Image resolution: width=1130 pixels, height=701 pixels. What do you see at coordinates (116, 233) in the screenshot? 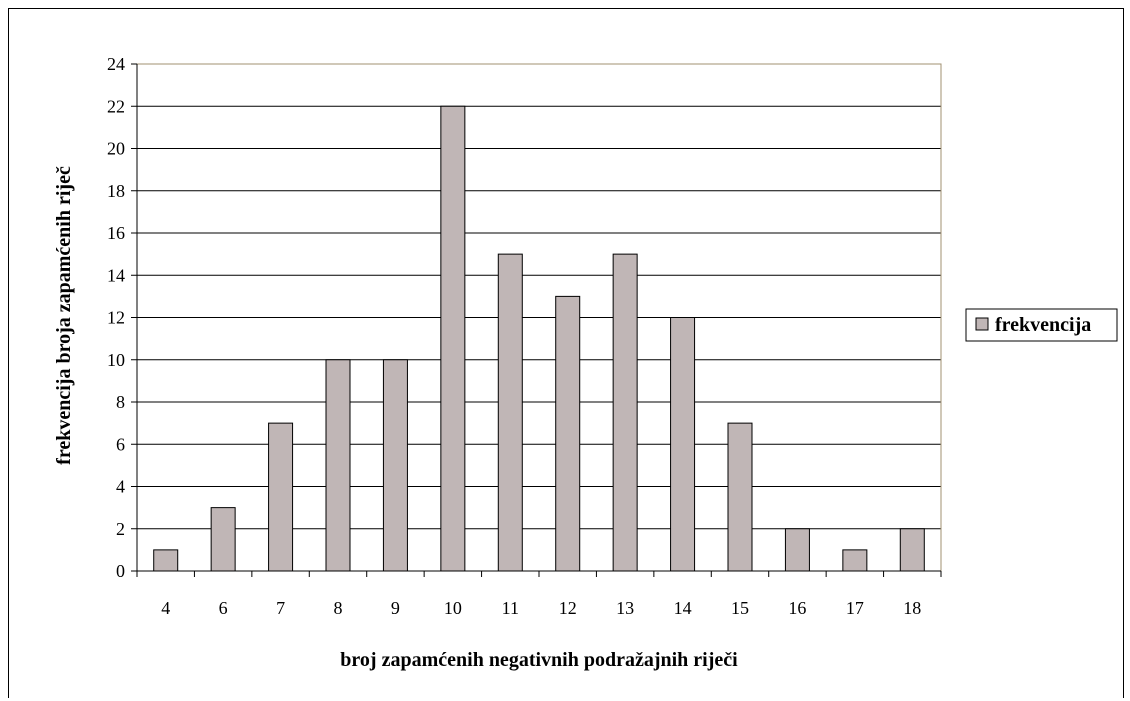
I see `y-tick-label: 16` at bounding box center [116, 233].